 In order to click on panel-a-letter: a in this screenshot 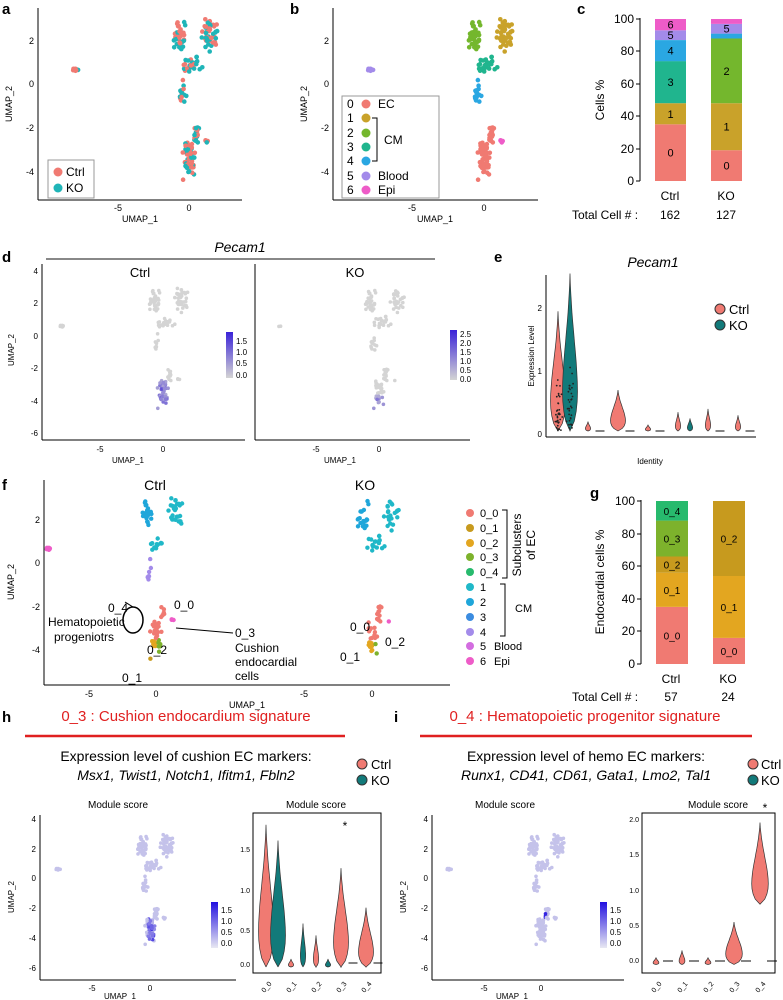, I will do `click(6, 9)`.